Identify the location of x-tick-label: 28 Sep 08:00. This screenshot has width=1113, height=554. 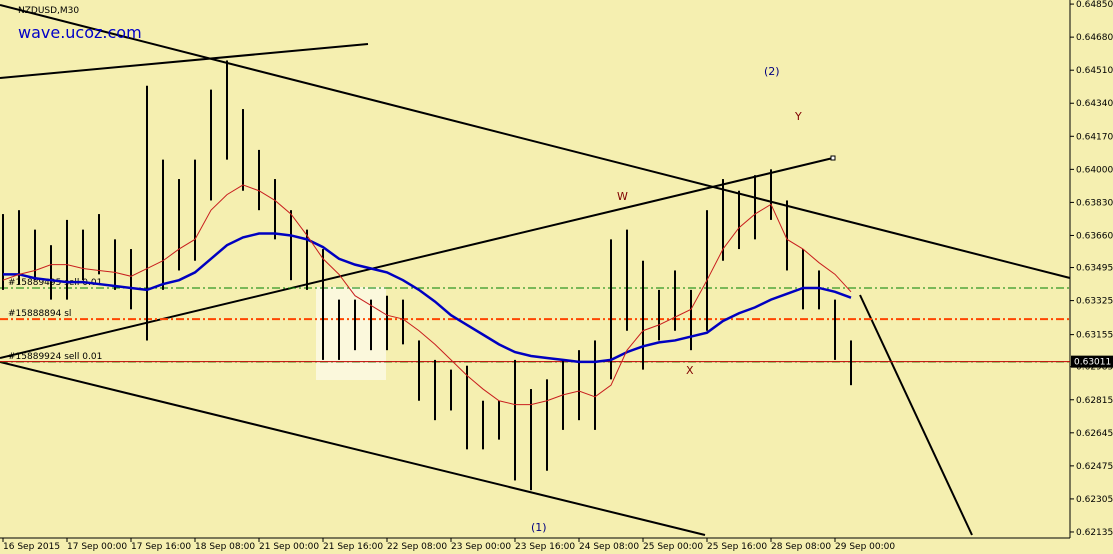
(801, 547).